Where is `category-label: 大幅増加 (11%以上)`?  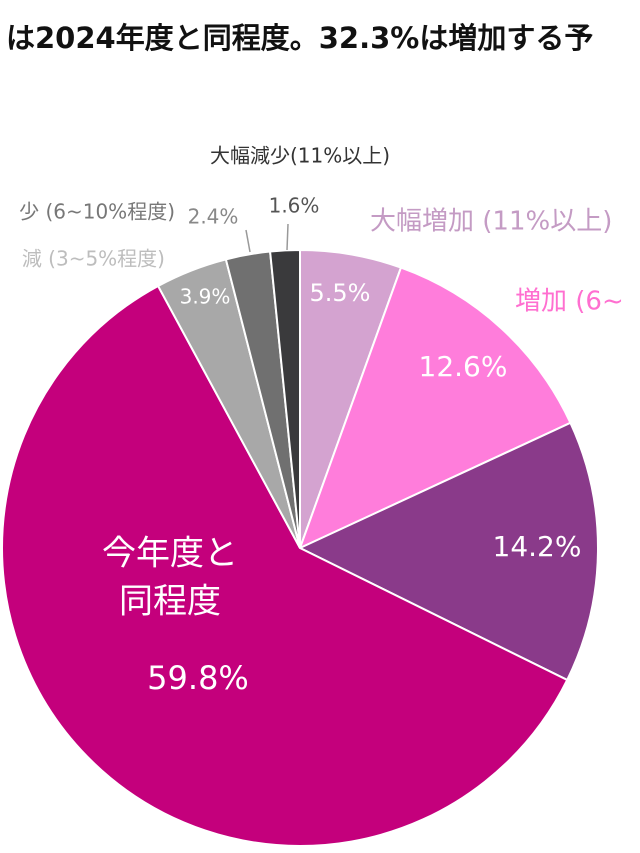
category-label: 大幅増加 (11%以上) is located at coordinates (491, 222).